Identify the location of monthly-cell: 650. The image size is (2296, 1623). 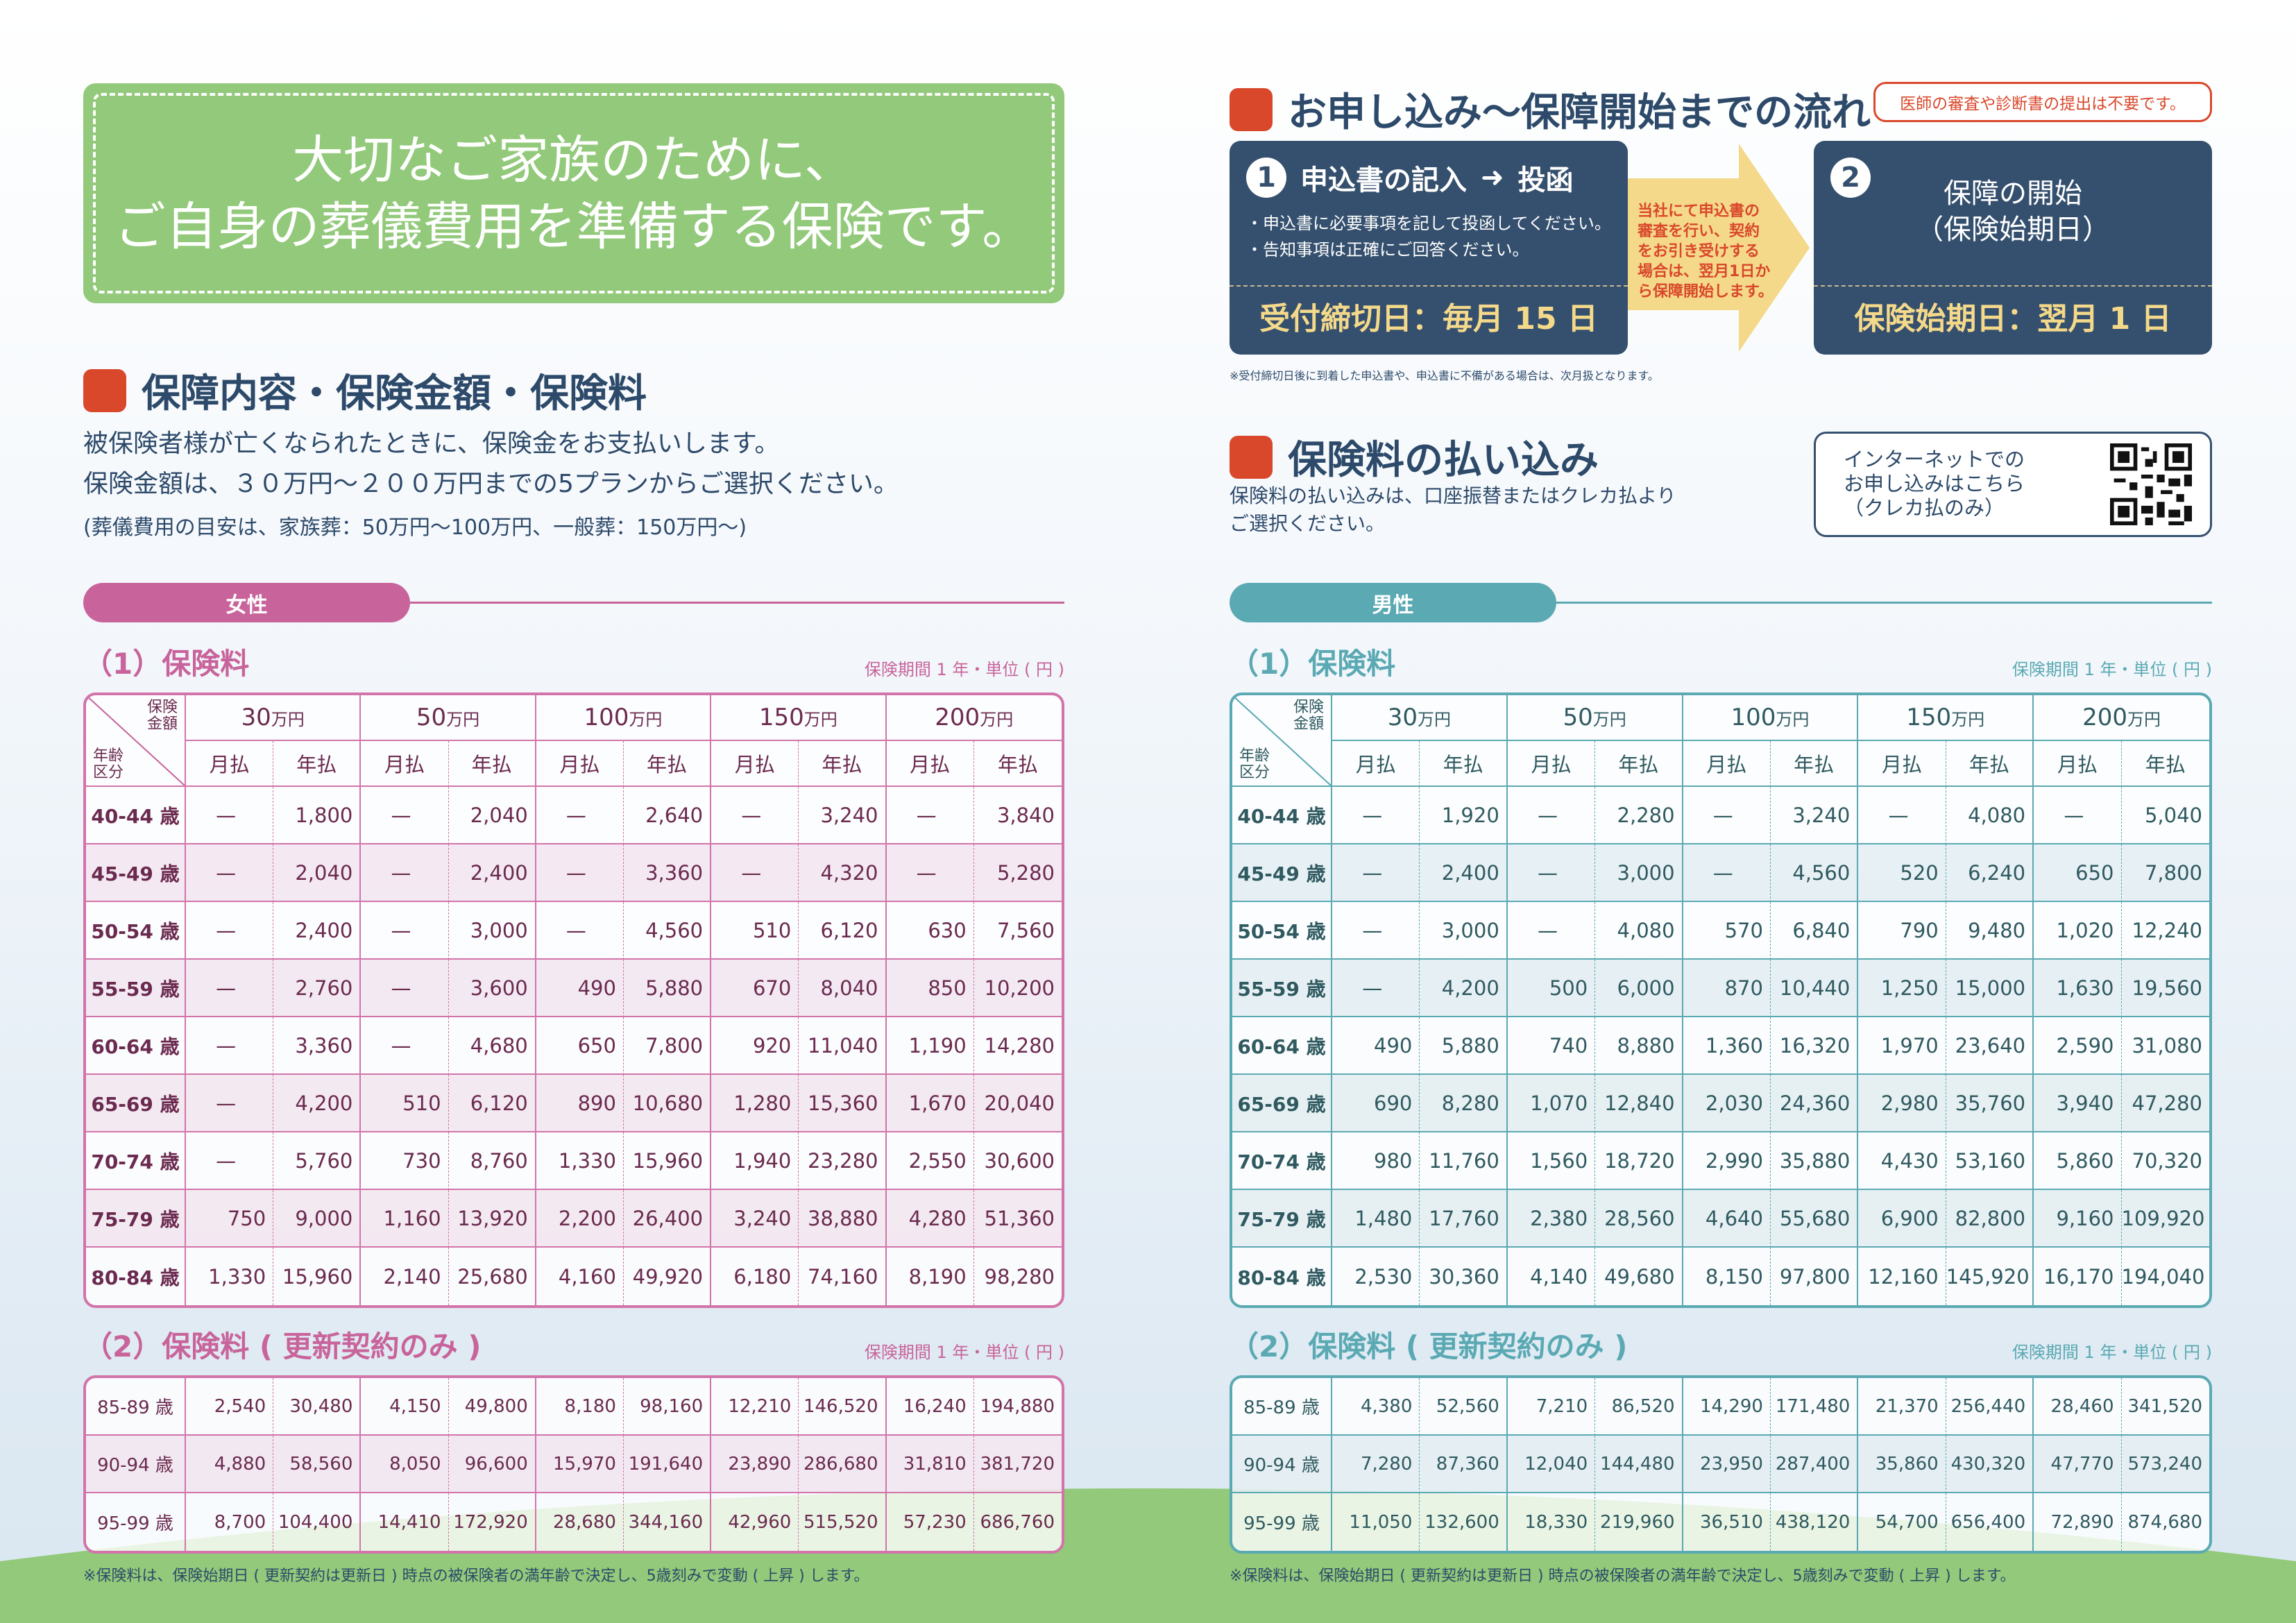
(2078, 873).